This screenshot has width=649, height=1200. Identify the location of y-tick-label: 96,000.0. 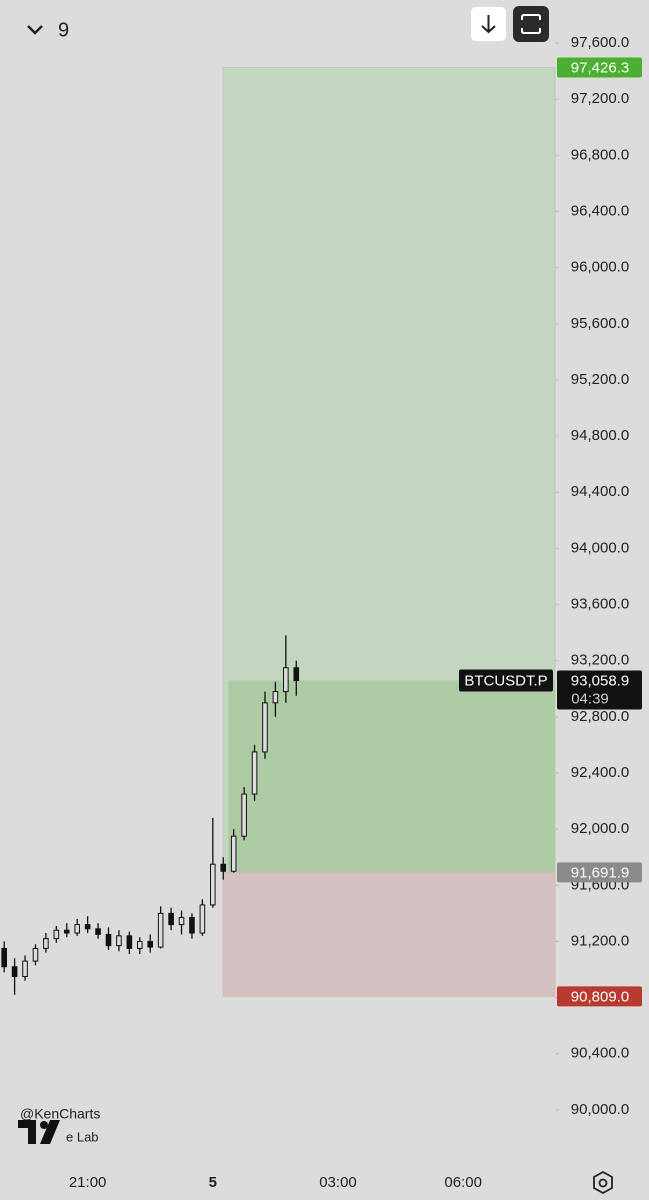
(600, 267).